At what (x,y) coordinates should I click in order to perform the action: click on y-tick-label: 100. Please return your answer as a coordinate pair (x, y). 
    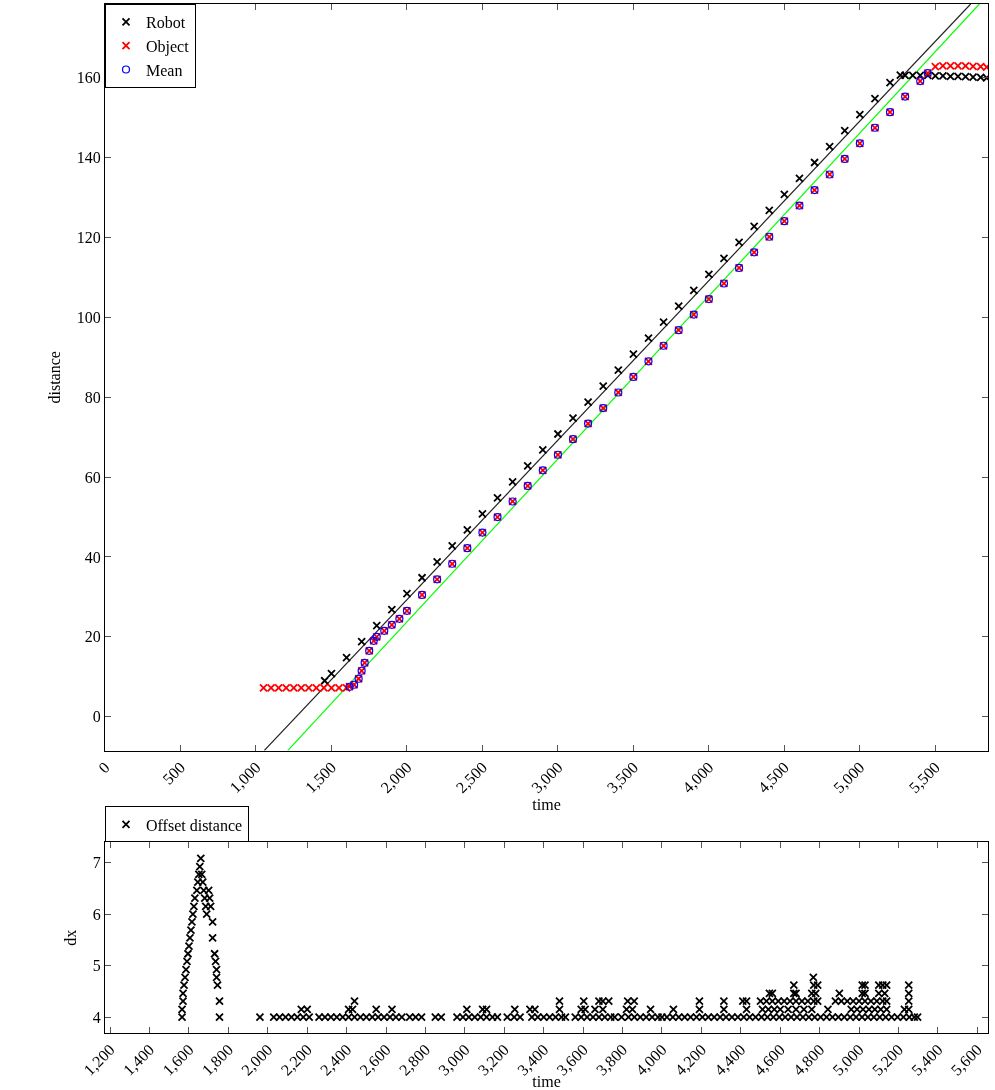
    Looking at the image, I should click on (88, 318).